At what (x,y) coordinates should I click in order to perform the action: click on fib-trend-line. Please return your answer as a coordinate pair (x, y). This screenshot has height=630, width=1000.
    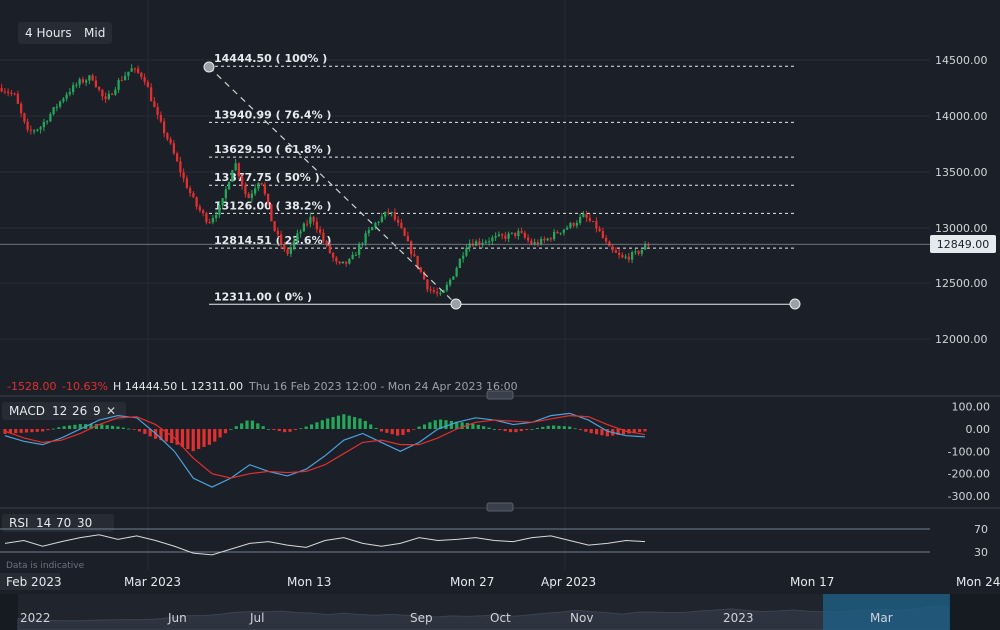
    Looking at the image, I should click on (332, 185).